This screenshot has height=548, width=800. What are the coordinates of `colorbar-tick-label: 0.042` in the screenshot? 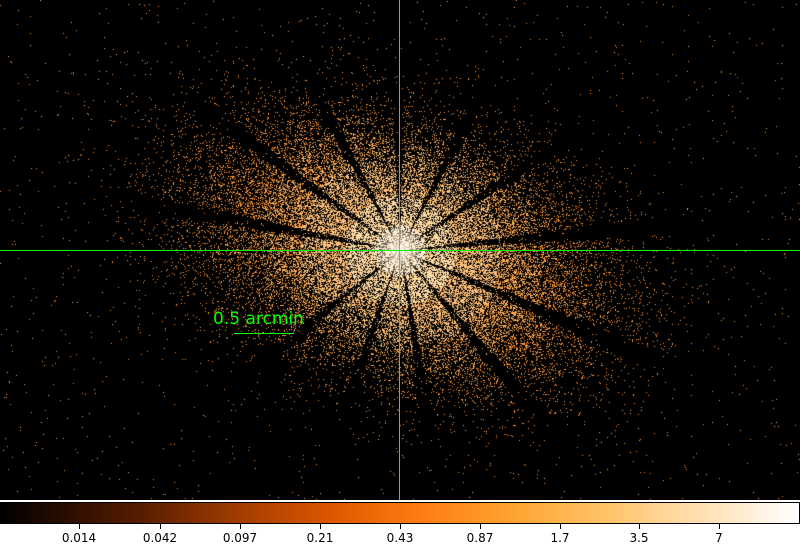 It's located at (160, 538).